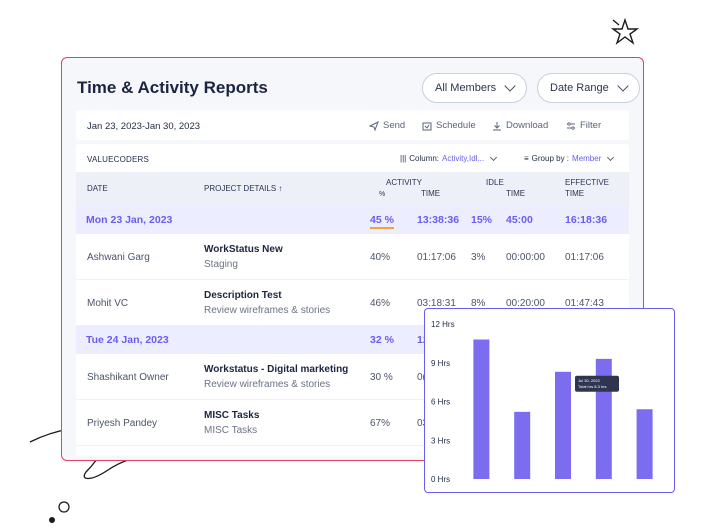  What do you see at coordinates (443, 324) in the screenshot?
I see `y-tick-label: 12 Hrs` at bounding box center [443, 324].